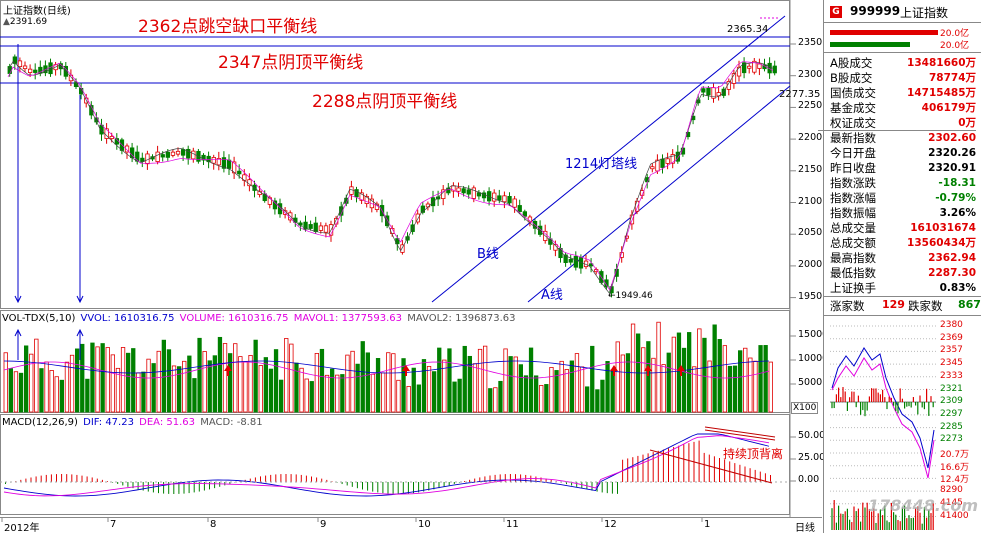 The image size is (981, 534). What do you see at coordinates (424, 524) in the screenshot?
I see `x-tick-label: 10` at bounding box center [424, 524].